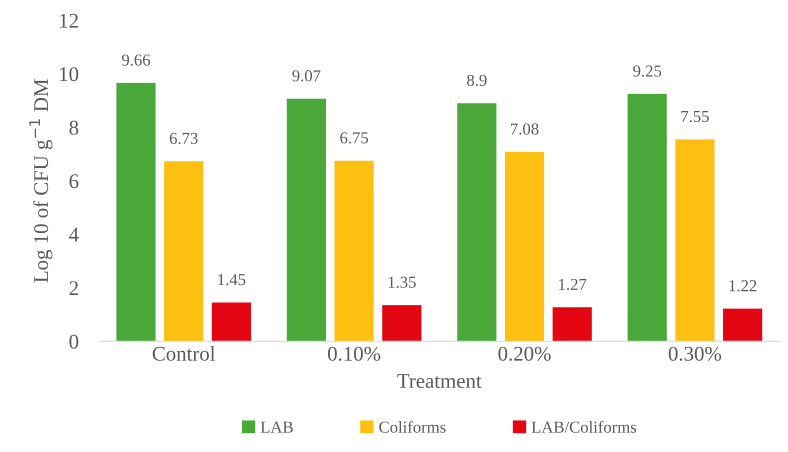  I want to click on y-tick-label: 8, so click(73, 127).